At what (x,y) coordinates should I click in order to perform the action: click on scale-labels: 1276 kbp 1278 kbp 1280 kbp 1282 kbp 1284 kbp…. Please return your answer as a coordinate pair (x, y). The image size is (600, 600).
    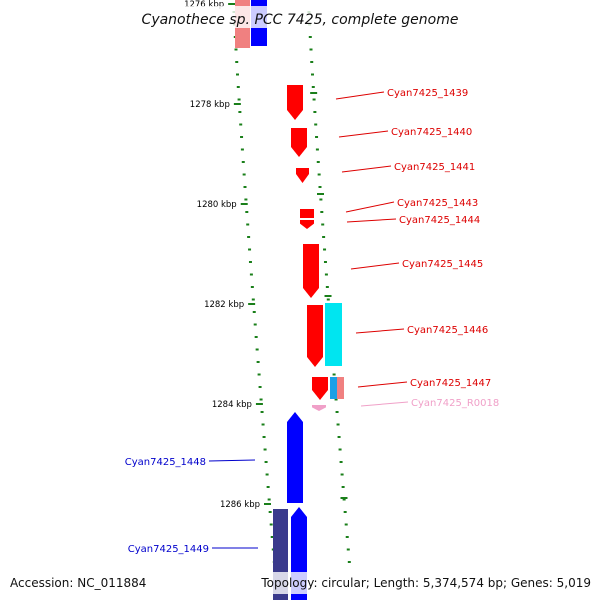
    Looking at the image, I should click on (222, 255).